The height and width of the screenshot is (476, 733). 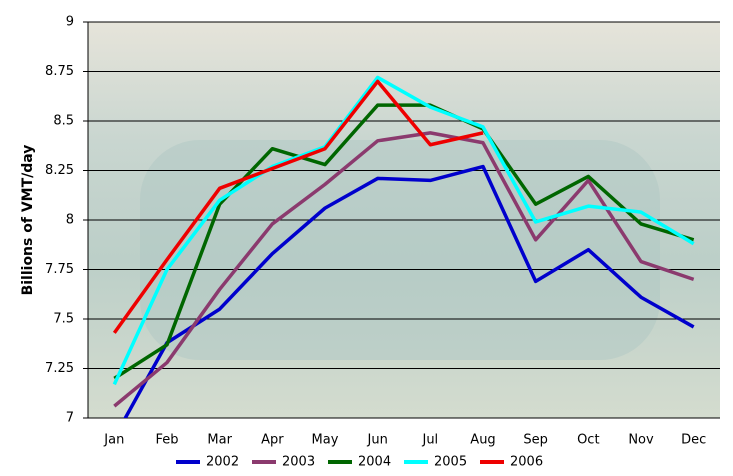 What do you see at coordinates (59, 71) in the screenshot?
I see `y-tick-label: 8.75` at bounding box center [59, 71].